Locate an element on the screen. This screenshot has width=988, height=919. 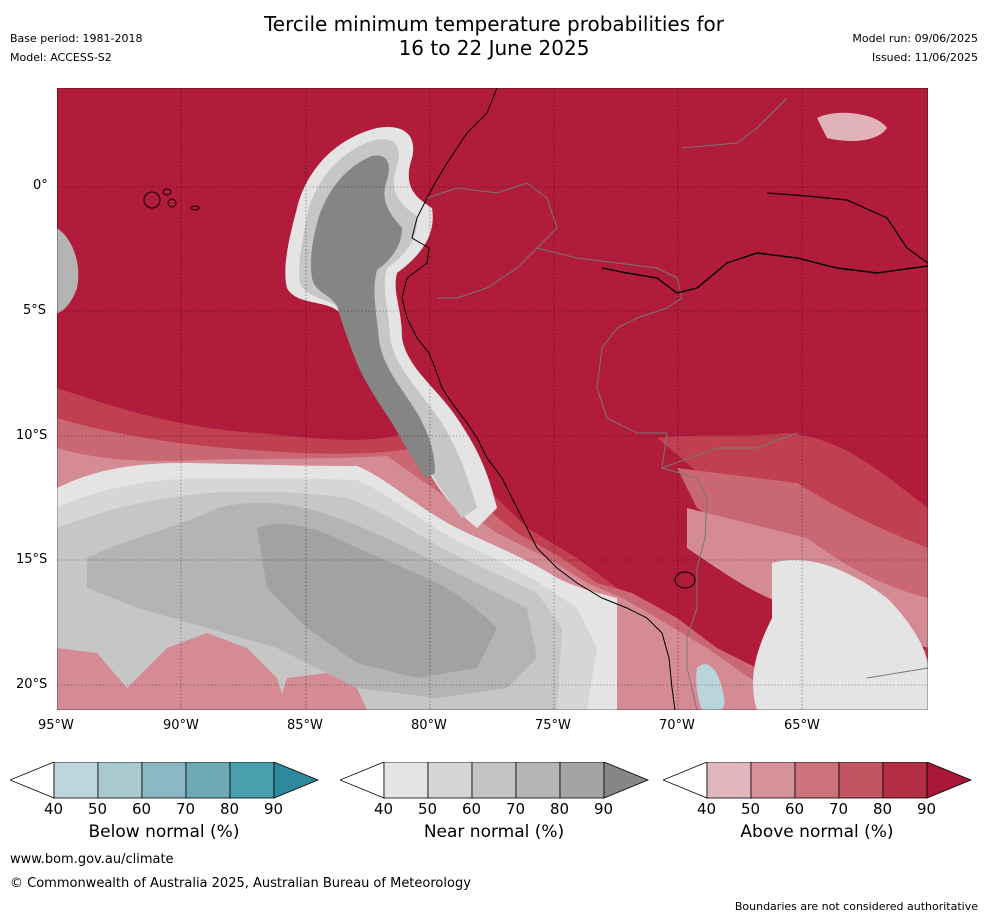
below-colorbar-tick: 70 is located at coordinates (186, 809).